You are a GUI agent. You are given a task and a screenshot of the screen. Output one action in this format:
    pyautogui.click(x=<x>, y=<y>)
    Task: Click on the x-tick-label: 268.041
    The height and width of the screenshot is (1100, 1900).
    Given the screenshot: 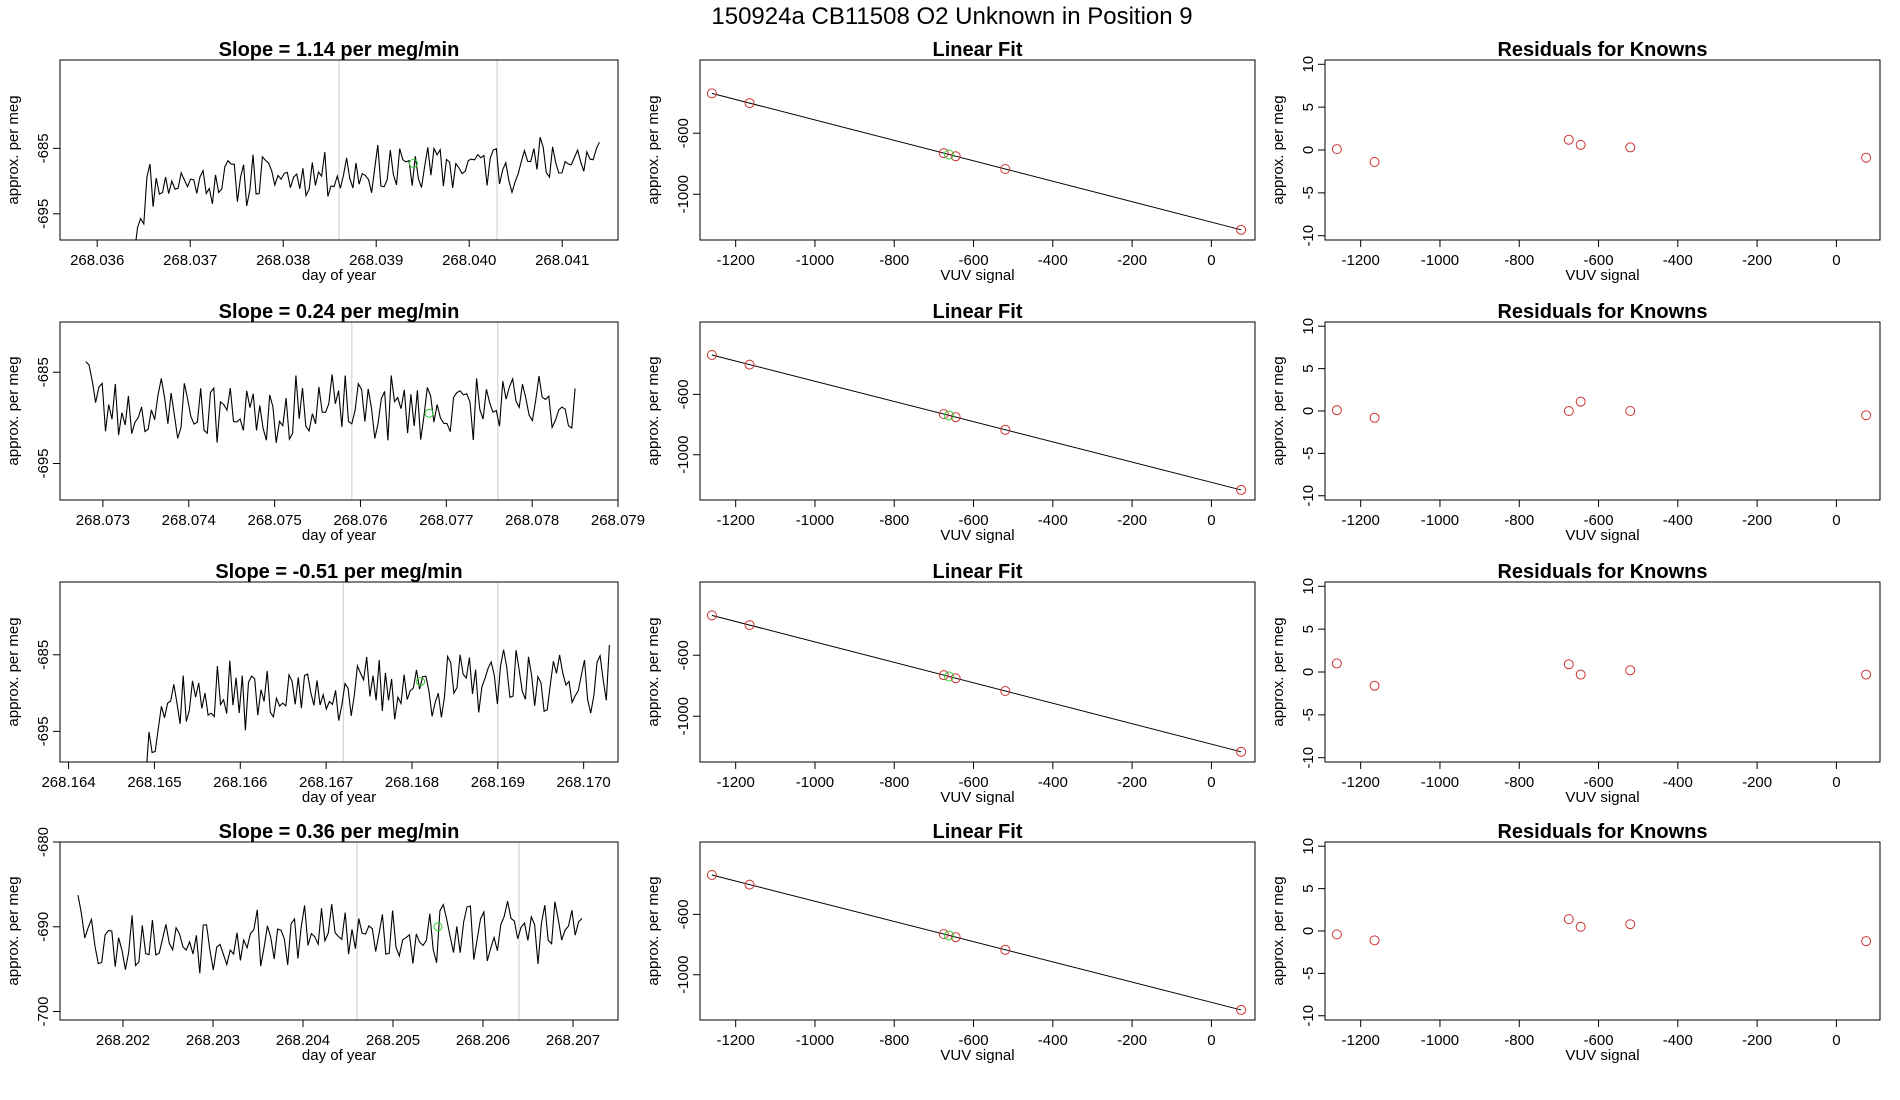 What is the action you would take?
    pyautogui.click(x=562, y=260)
    